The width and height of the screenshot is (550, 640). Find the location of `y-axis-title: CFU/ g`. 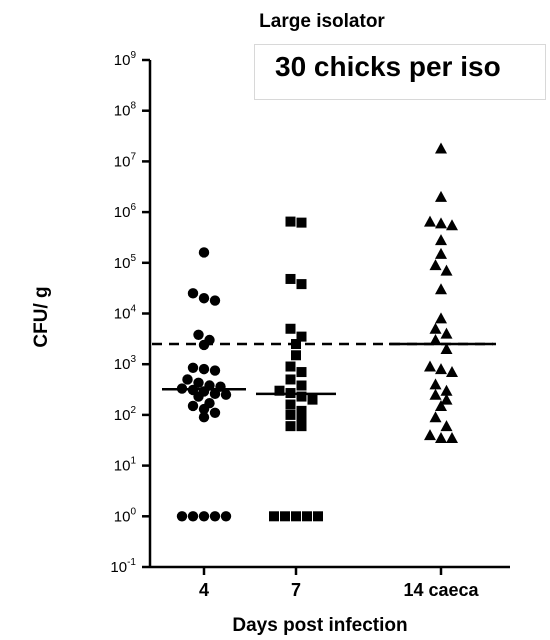

y-axis-title: CFU/ g is located at coordinates (41, 316).